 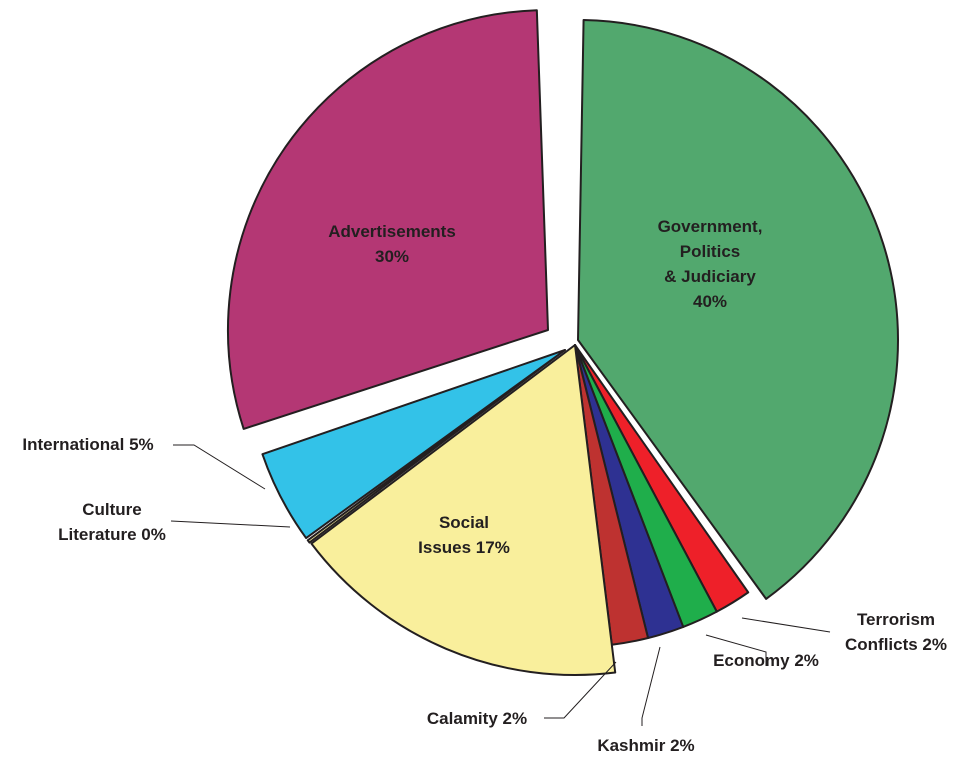 What do you see at coordinates (392, 244) in the screenshot?
I see `label-advertisements: Advertisements 30%` at bounding box center [392, 244].